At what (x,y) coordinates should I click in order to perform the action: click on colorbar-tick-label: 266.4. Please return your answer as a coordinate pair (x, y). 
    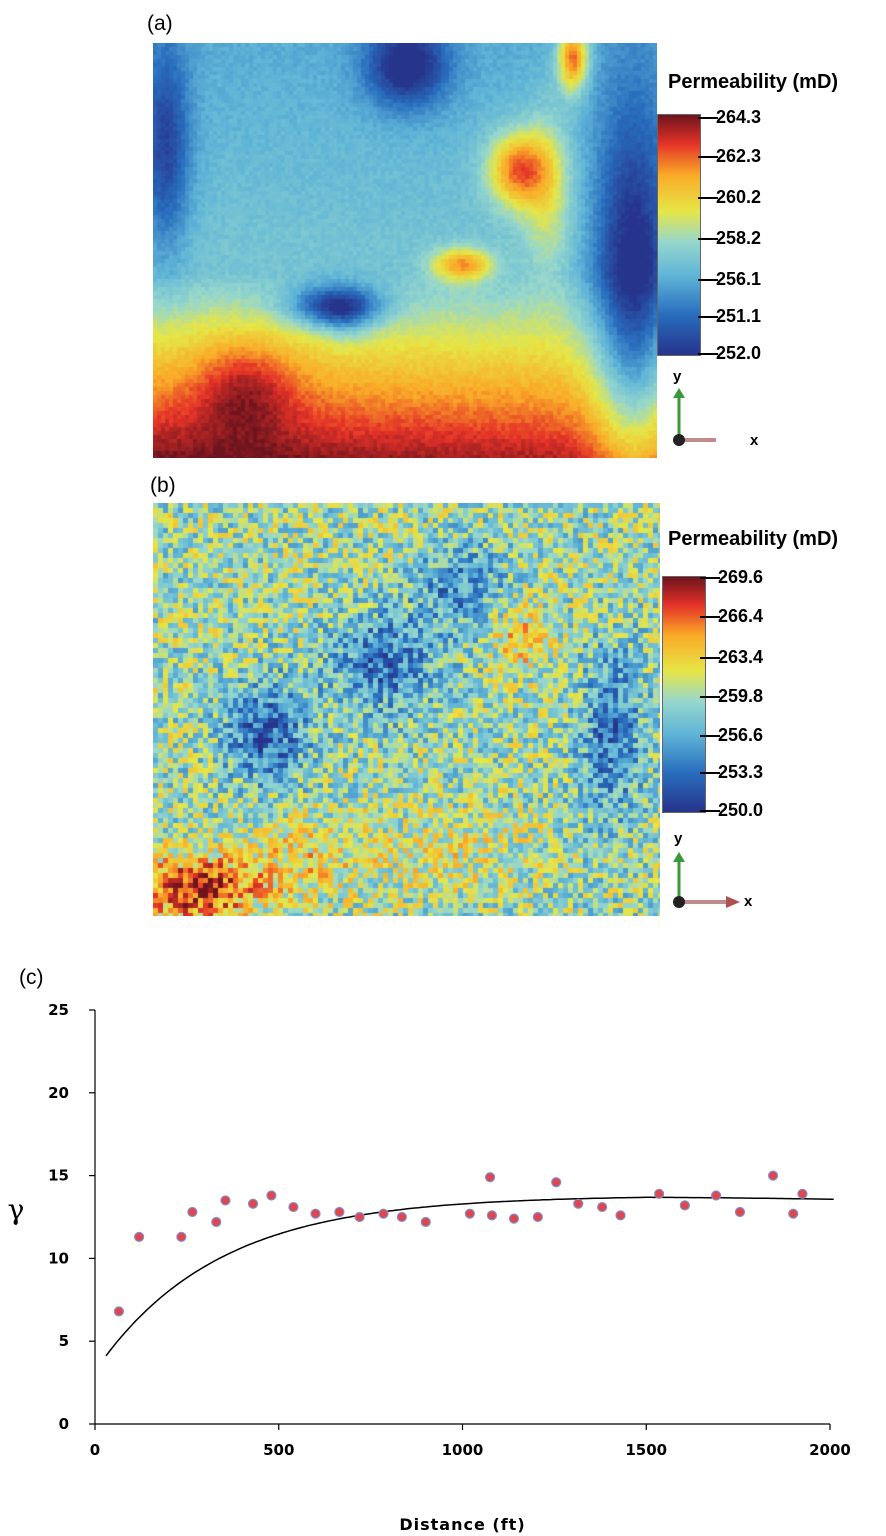
    Looking at the image, I should click on (741, 616).